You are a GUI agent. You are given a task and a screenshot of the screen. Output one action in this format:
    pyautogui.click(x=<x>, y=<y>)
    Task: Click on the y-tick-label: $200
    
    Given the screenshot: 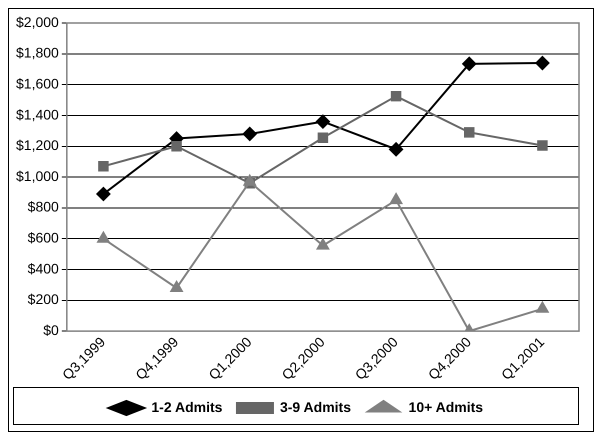 What is the action you would take?
    pyautogui.click(x=44, y=299)
    